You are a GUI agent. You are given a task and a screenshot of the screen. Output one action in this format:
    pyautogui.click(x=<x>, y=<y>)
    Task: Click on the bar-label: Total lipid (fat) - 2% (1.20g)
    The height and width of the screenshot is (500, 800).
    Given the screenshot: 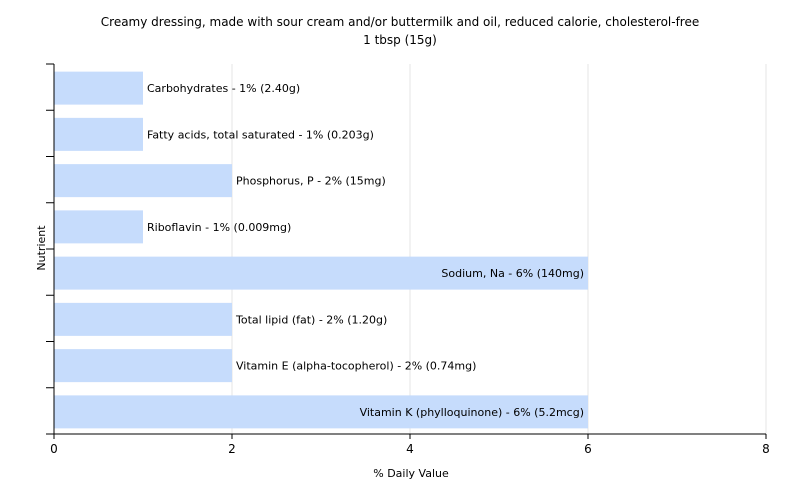 What is the action you would take?
    pyautogui.click(x=311, y=319)
    